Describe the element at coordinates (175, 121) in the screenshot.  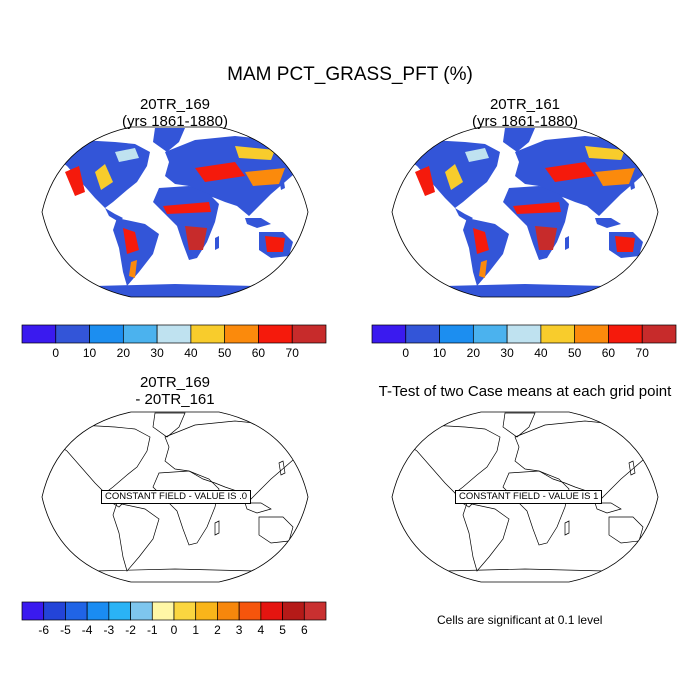
I see `panel-title-top-left-line2: (yrs 1861-1880)` at that location.